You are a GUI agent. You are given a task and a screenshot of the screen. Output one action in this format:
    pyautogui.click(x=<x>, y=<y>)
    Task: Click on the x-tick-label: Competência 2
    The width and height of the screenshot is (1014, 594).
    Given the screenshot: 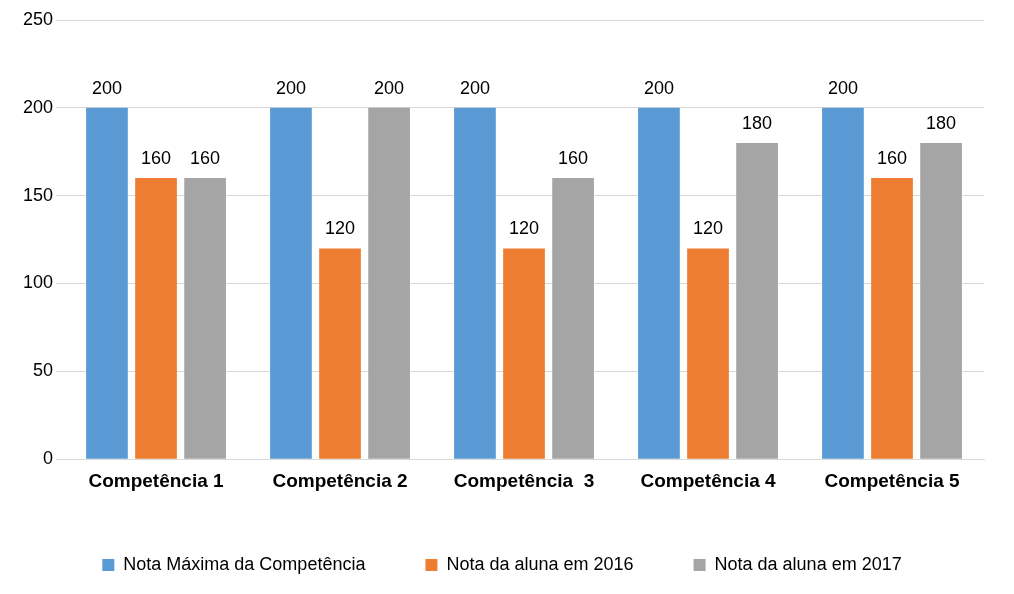 What is the action you would take?
    pyautogui.click(x=340, y=480)
    